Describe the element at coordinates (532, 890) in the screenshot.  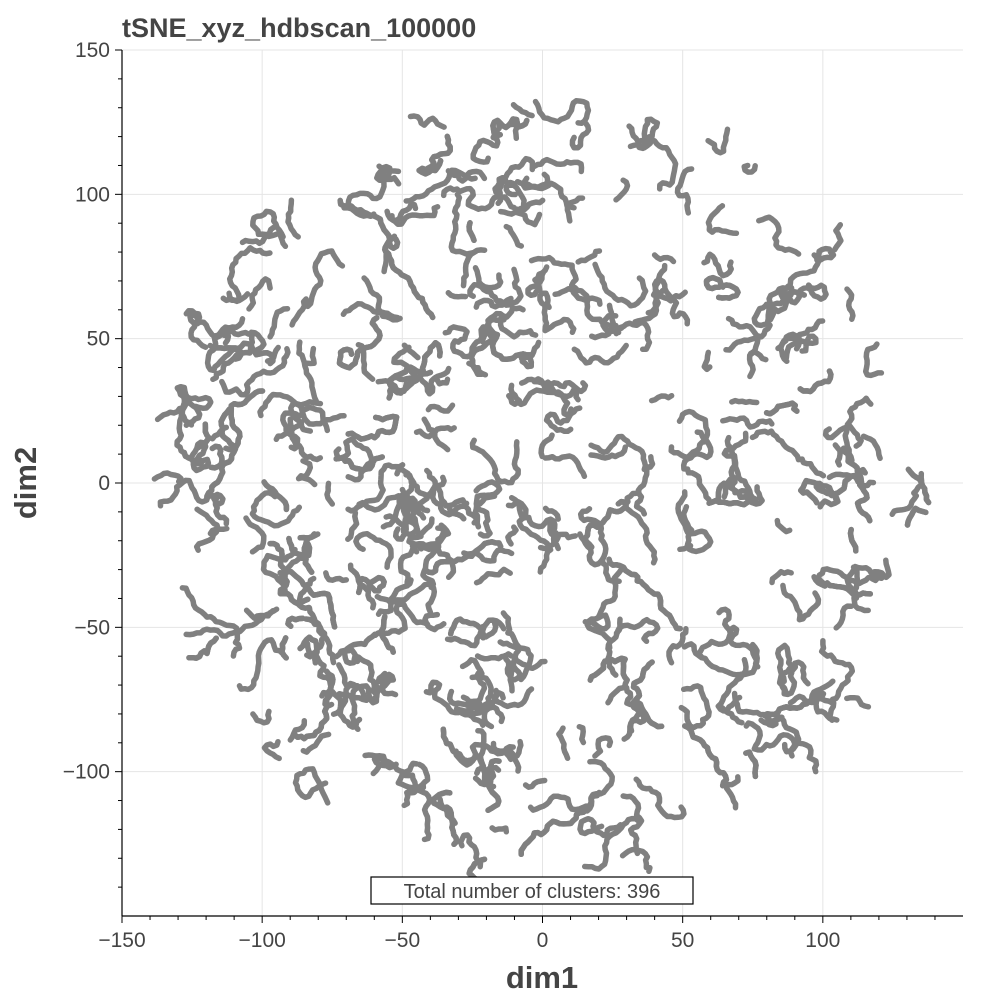
I see `cluster-count-annotation: Total number of clusters: 396` at that location.